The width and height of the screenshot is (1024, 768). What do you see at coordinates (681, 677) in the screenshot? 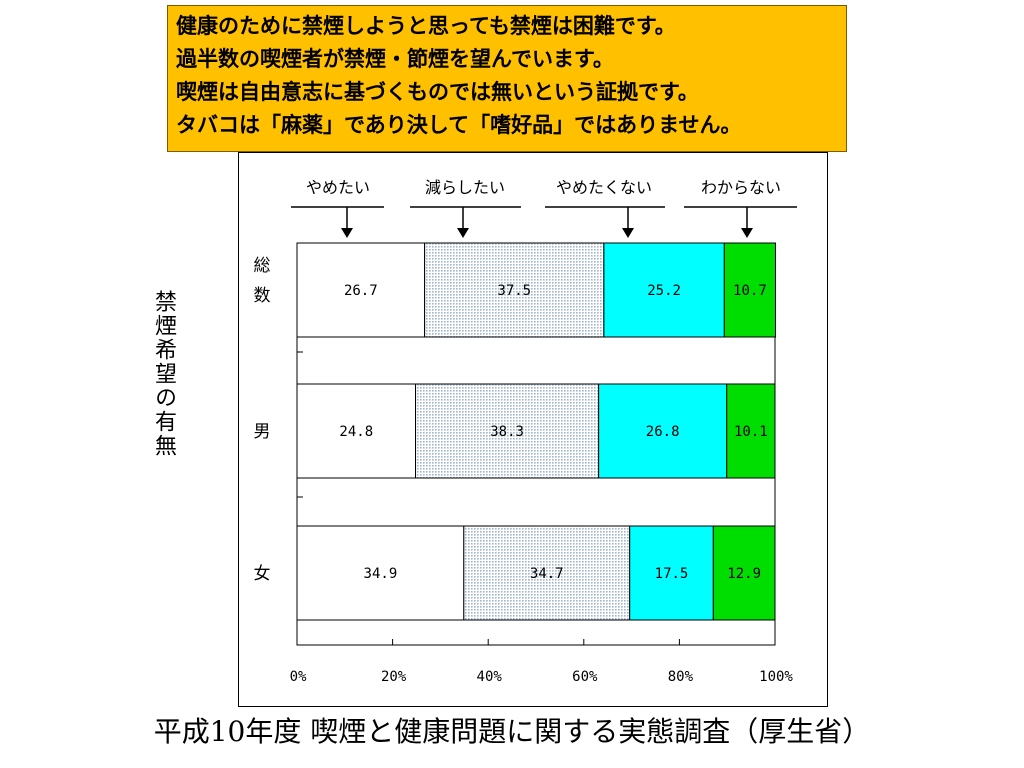
I see `x-tick-label-5: 80%` at bounding box center [681, 677].